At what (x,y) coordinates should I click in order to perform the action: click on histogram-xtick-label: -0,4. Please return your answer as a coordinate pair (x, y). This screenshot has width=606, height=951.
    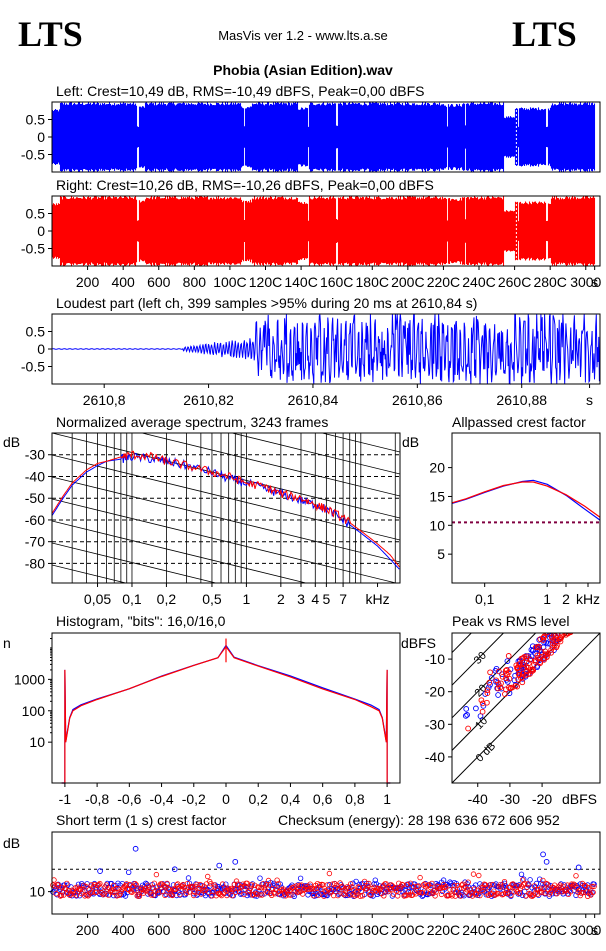
    Looking at the image, I should click on (161, 799).